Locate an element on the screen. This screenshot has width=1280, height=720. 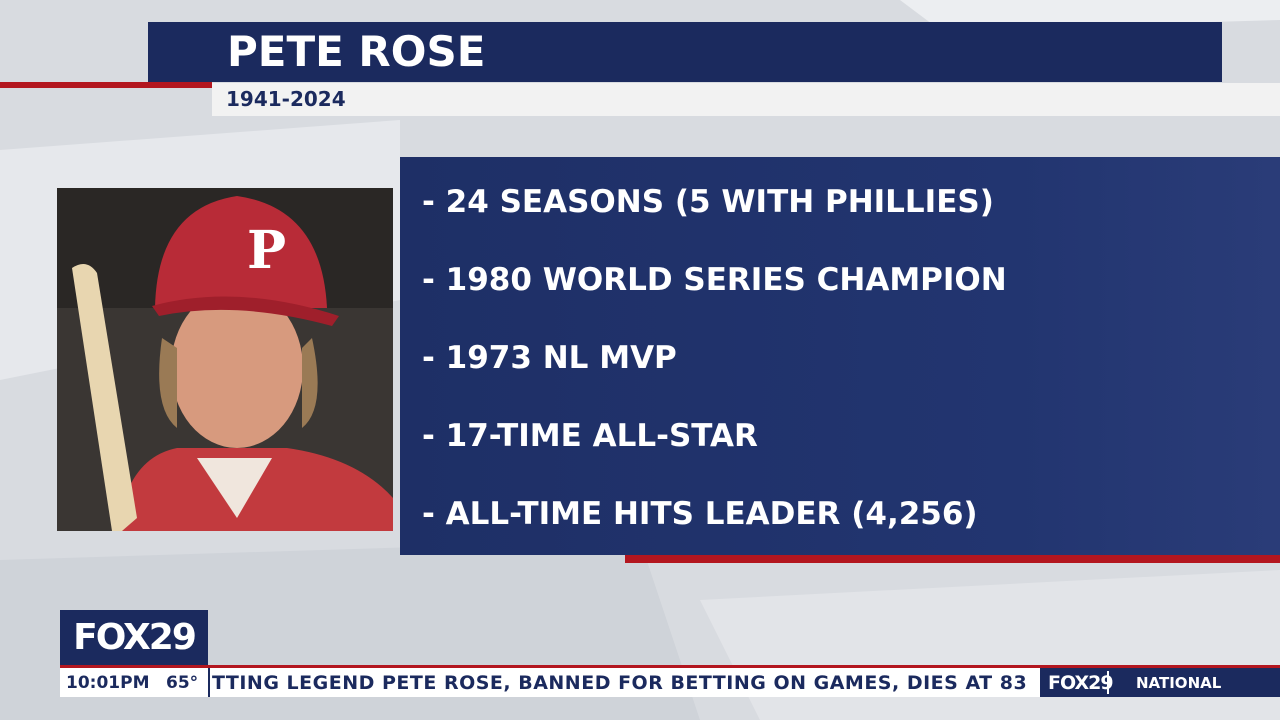
fact: - 1980 WORLD SERIES CHAMPION is located at coordinates (714, 280).